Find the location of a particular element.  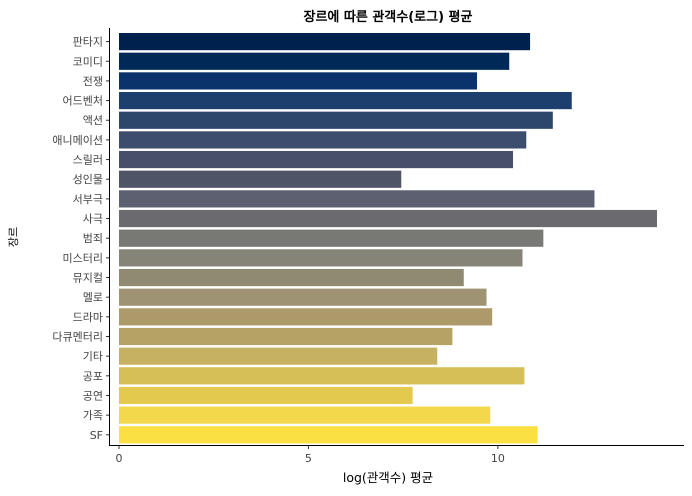

y-tick-label: 범죄 is located at coordinates (93, 238).